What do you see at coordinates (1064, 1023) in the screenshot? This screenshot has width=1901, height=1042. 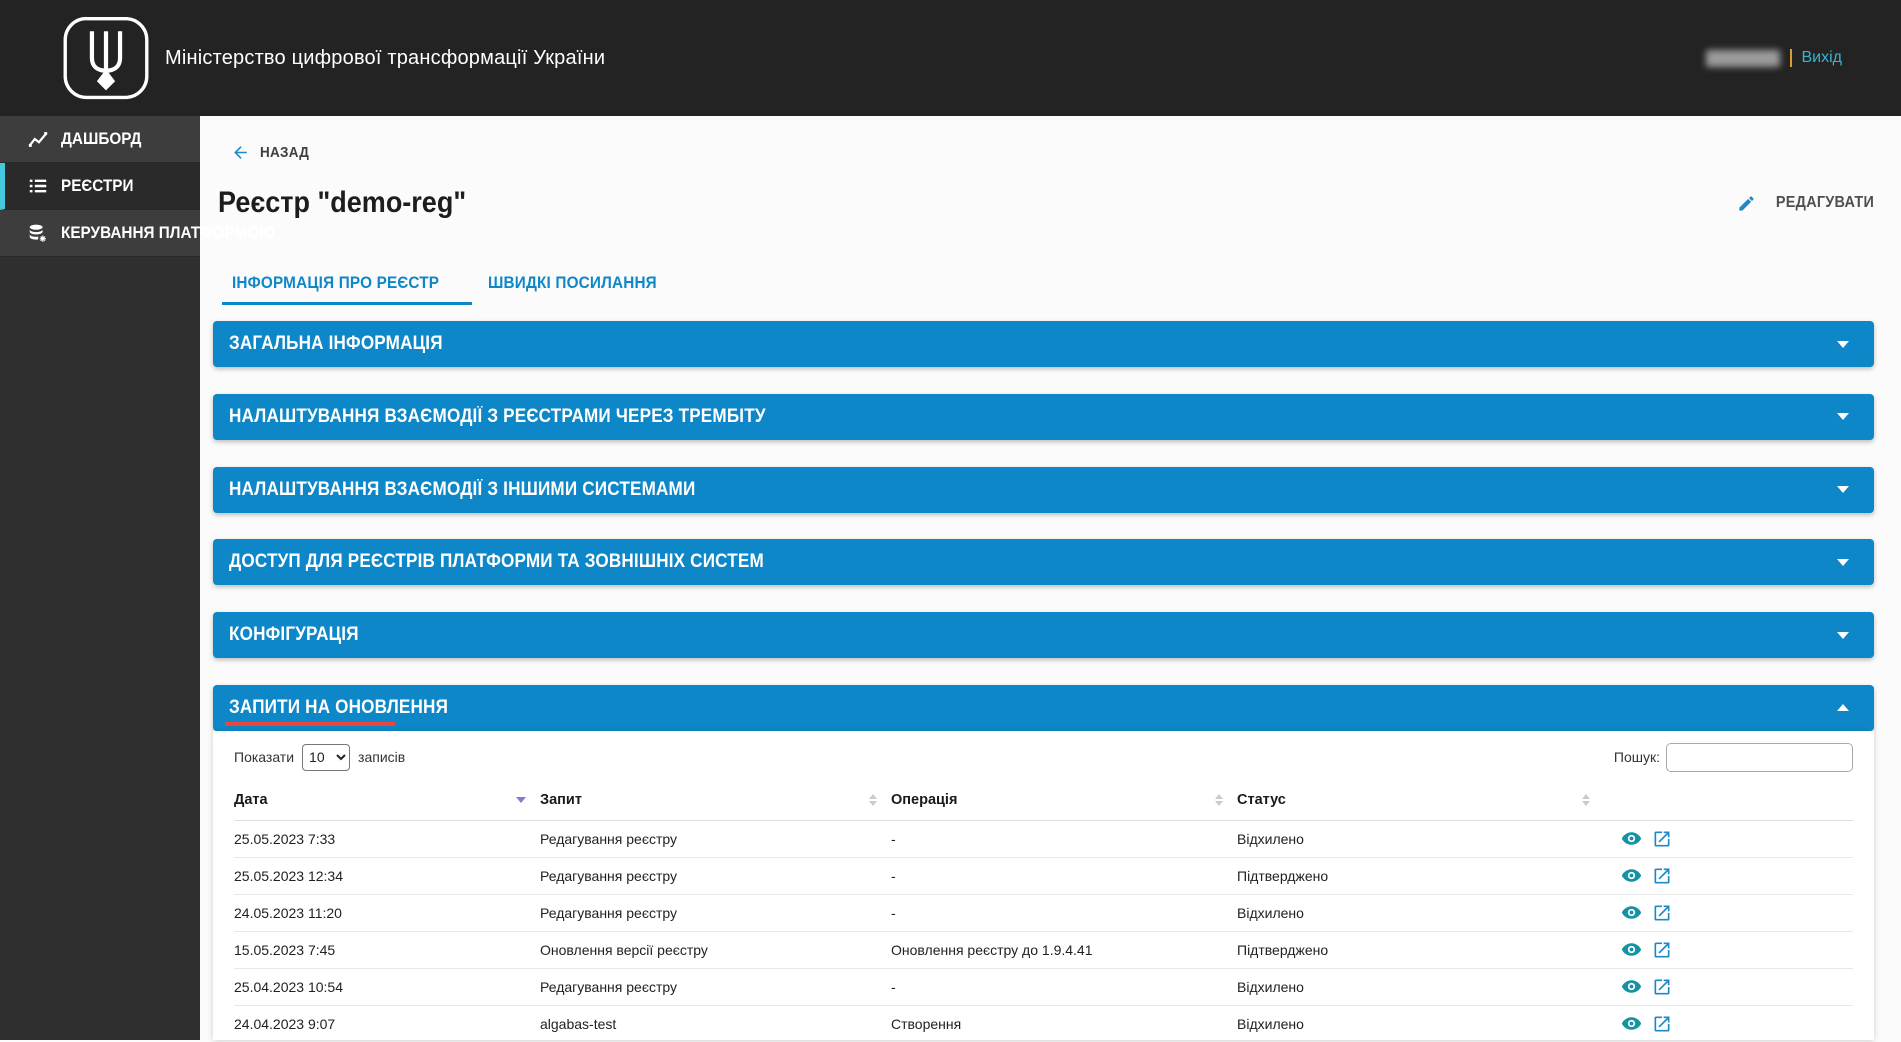 I see `cell-operation: Створення` at bounding box center [1064, 1023].